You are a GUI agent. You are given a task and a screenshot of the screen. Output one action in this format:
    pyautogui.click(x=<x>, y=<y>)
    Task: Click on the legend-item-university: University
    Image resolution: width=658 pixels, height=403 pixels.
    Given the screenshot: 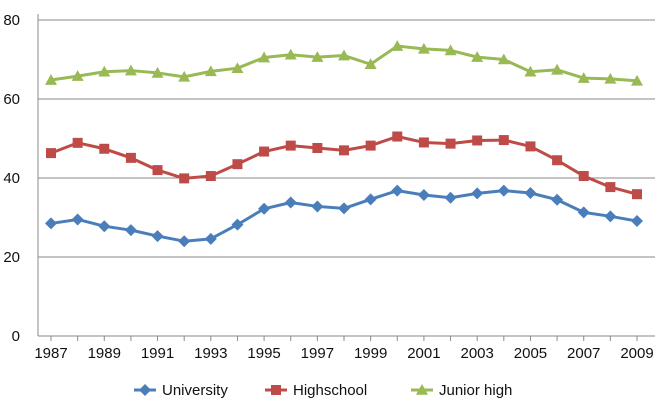 What is the action you would take?
    pyautogui.click(x=181, y=390)
    